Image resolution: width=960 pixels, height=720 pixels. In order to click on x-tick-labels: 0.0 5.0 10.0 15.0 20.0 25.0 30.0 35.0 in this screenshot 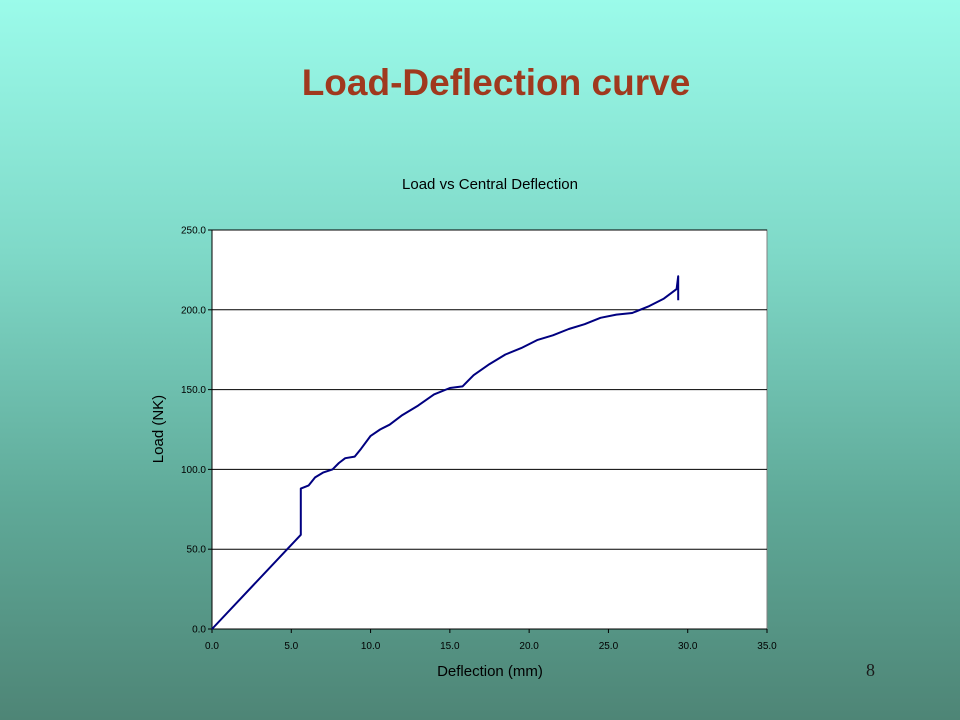, I will do `click(491, 646)`.